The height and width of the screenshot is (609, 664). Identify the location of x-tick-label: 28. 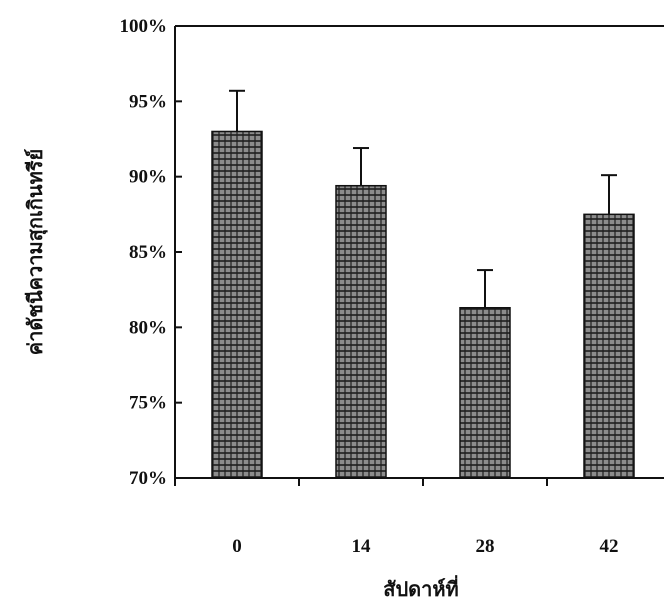
(485, 546).